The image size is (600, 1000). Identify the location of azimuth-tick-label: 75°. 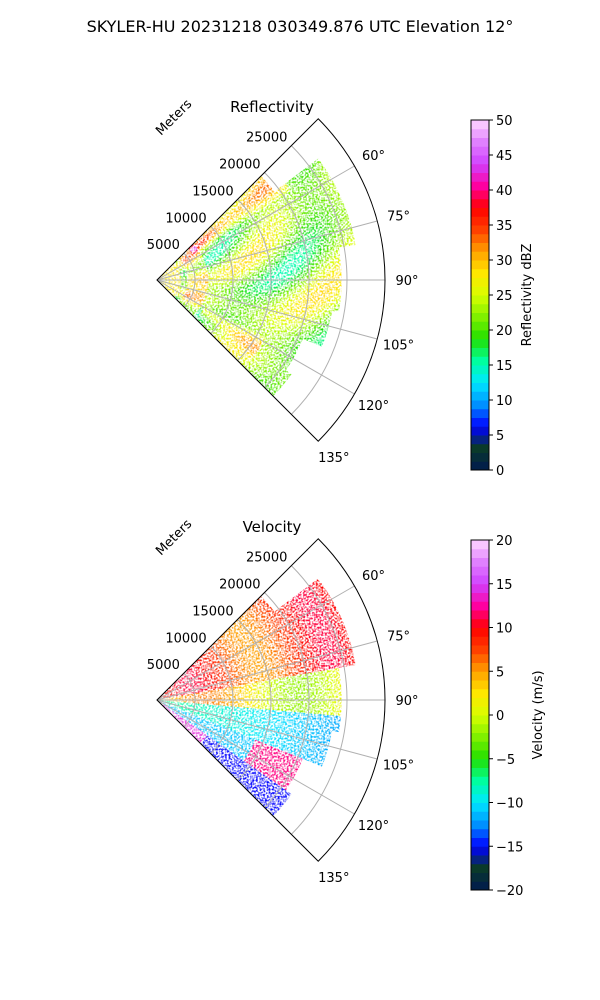
(398, 216).